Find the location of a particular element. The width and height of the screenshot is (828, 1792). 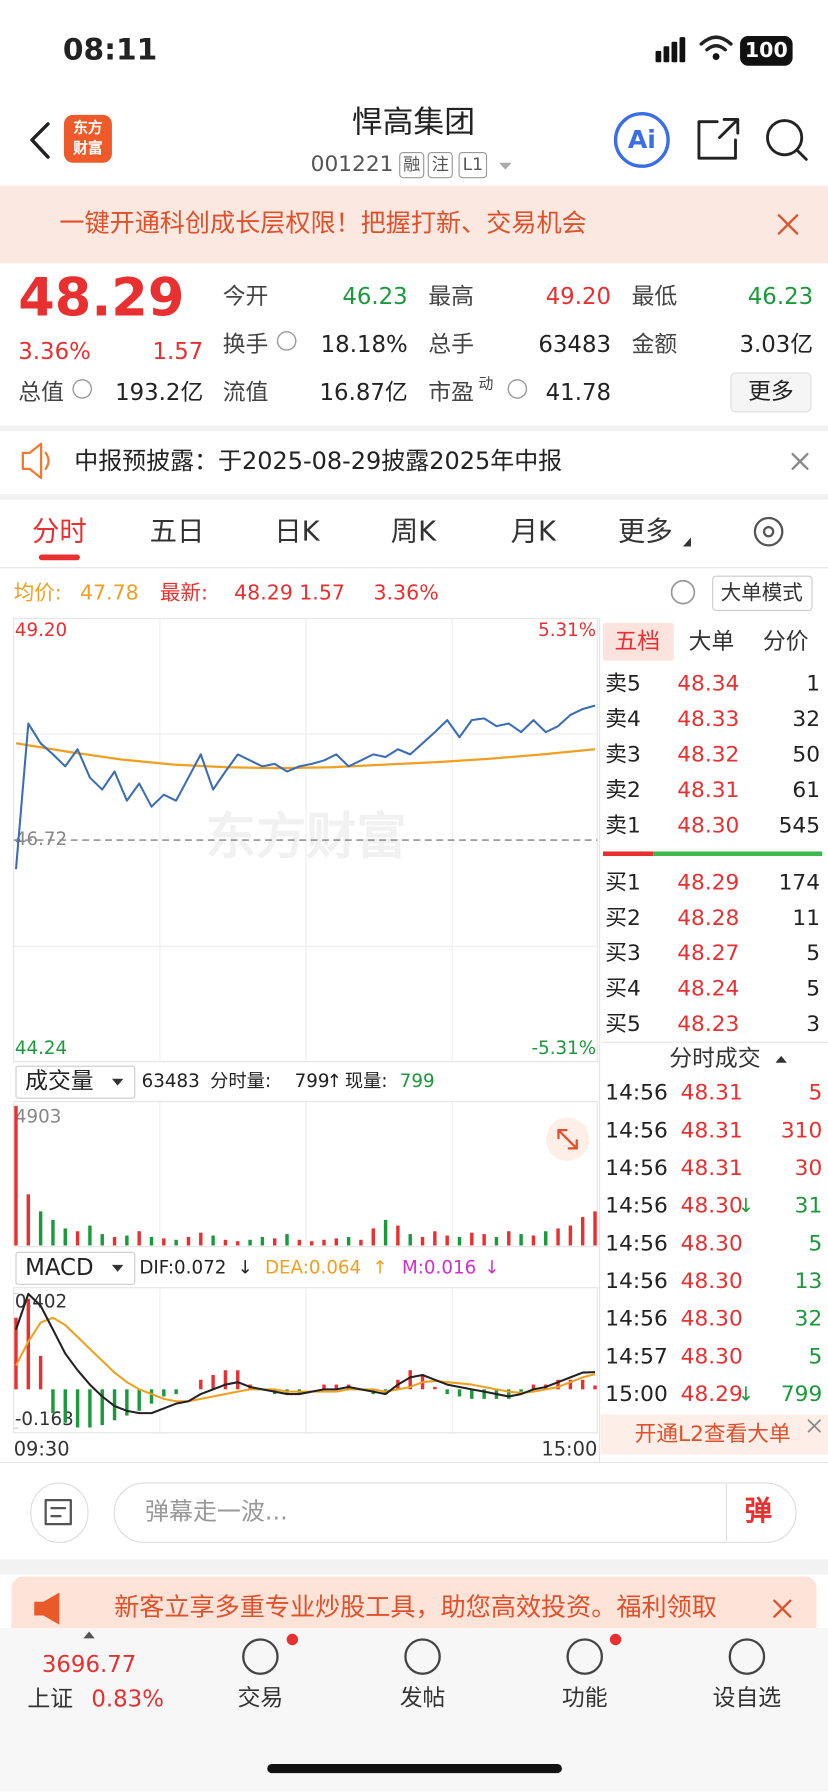

order-level: 卖3 is located at coordinates (622, 755).